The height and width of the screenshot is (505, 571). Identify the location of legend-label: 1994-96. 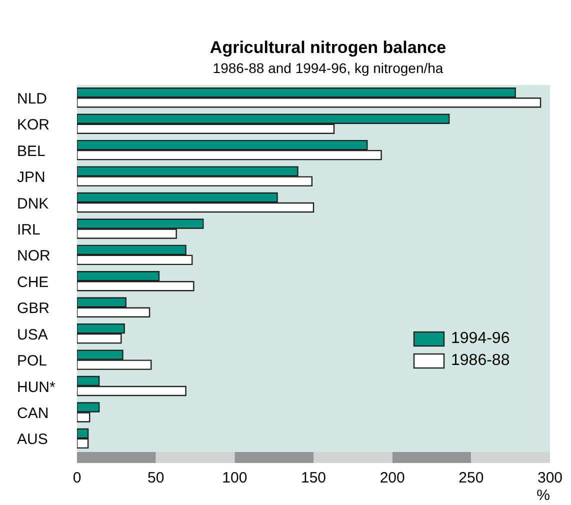
(480, 339).